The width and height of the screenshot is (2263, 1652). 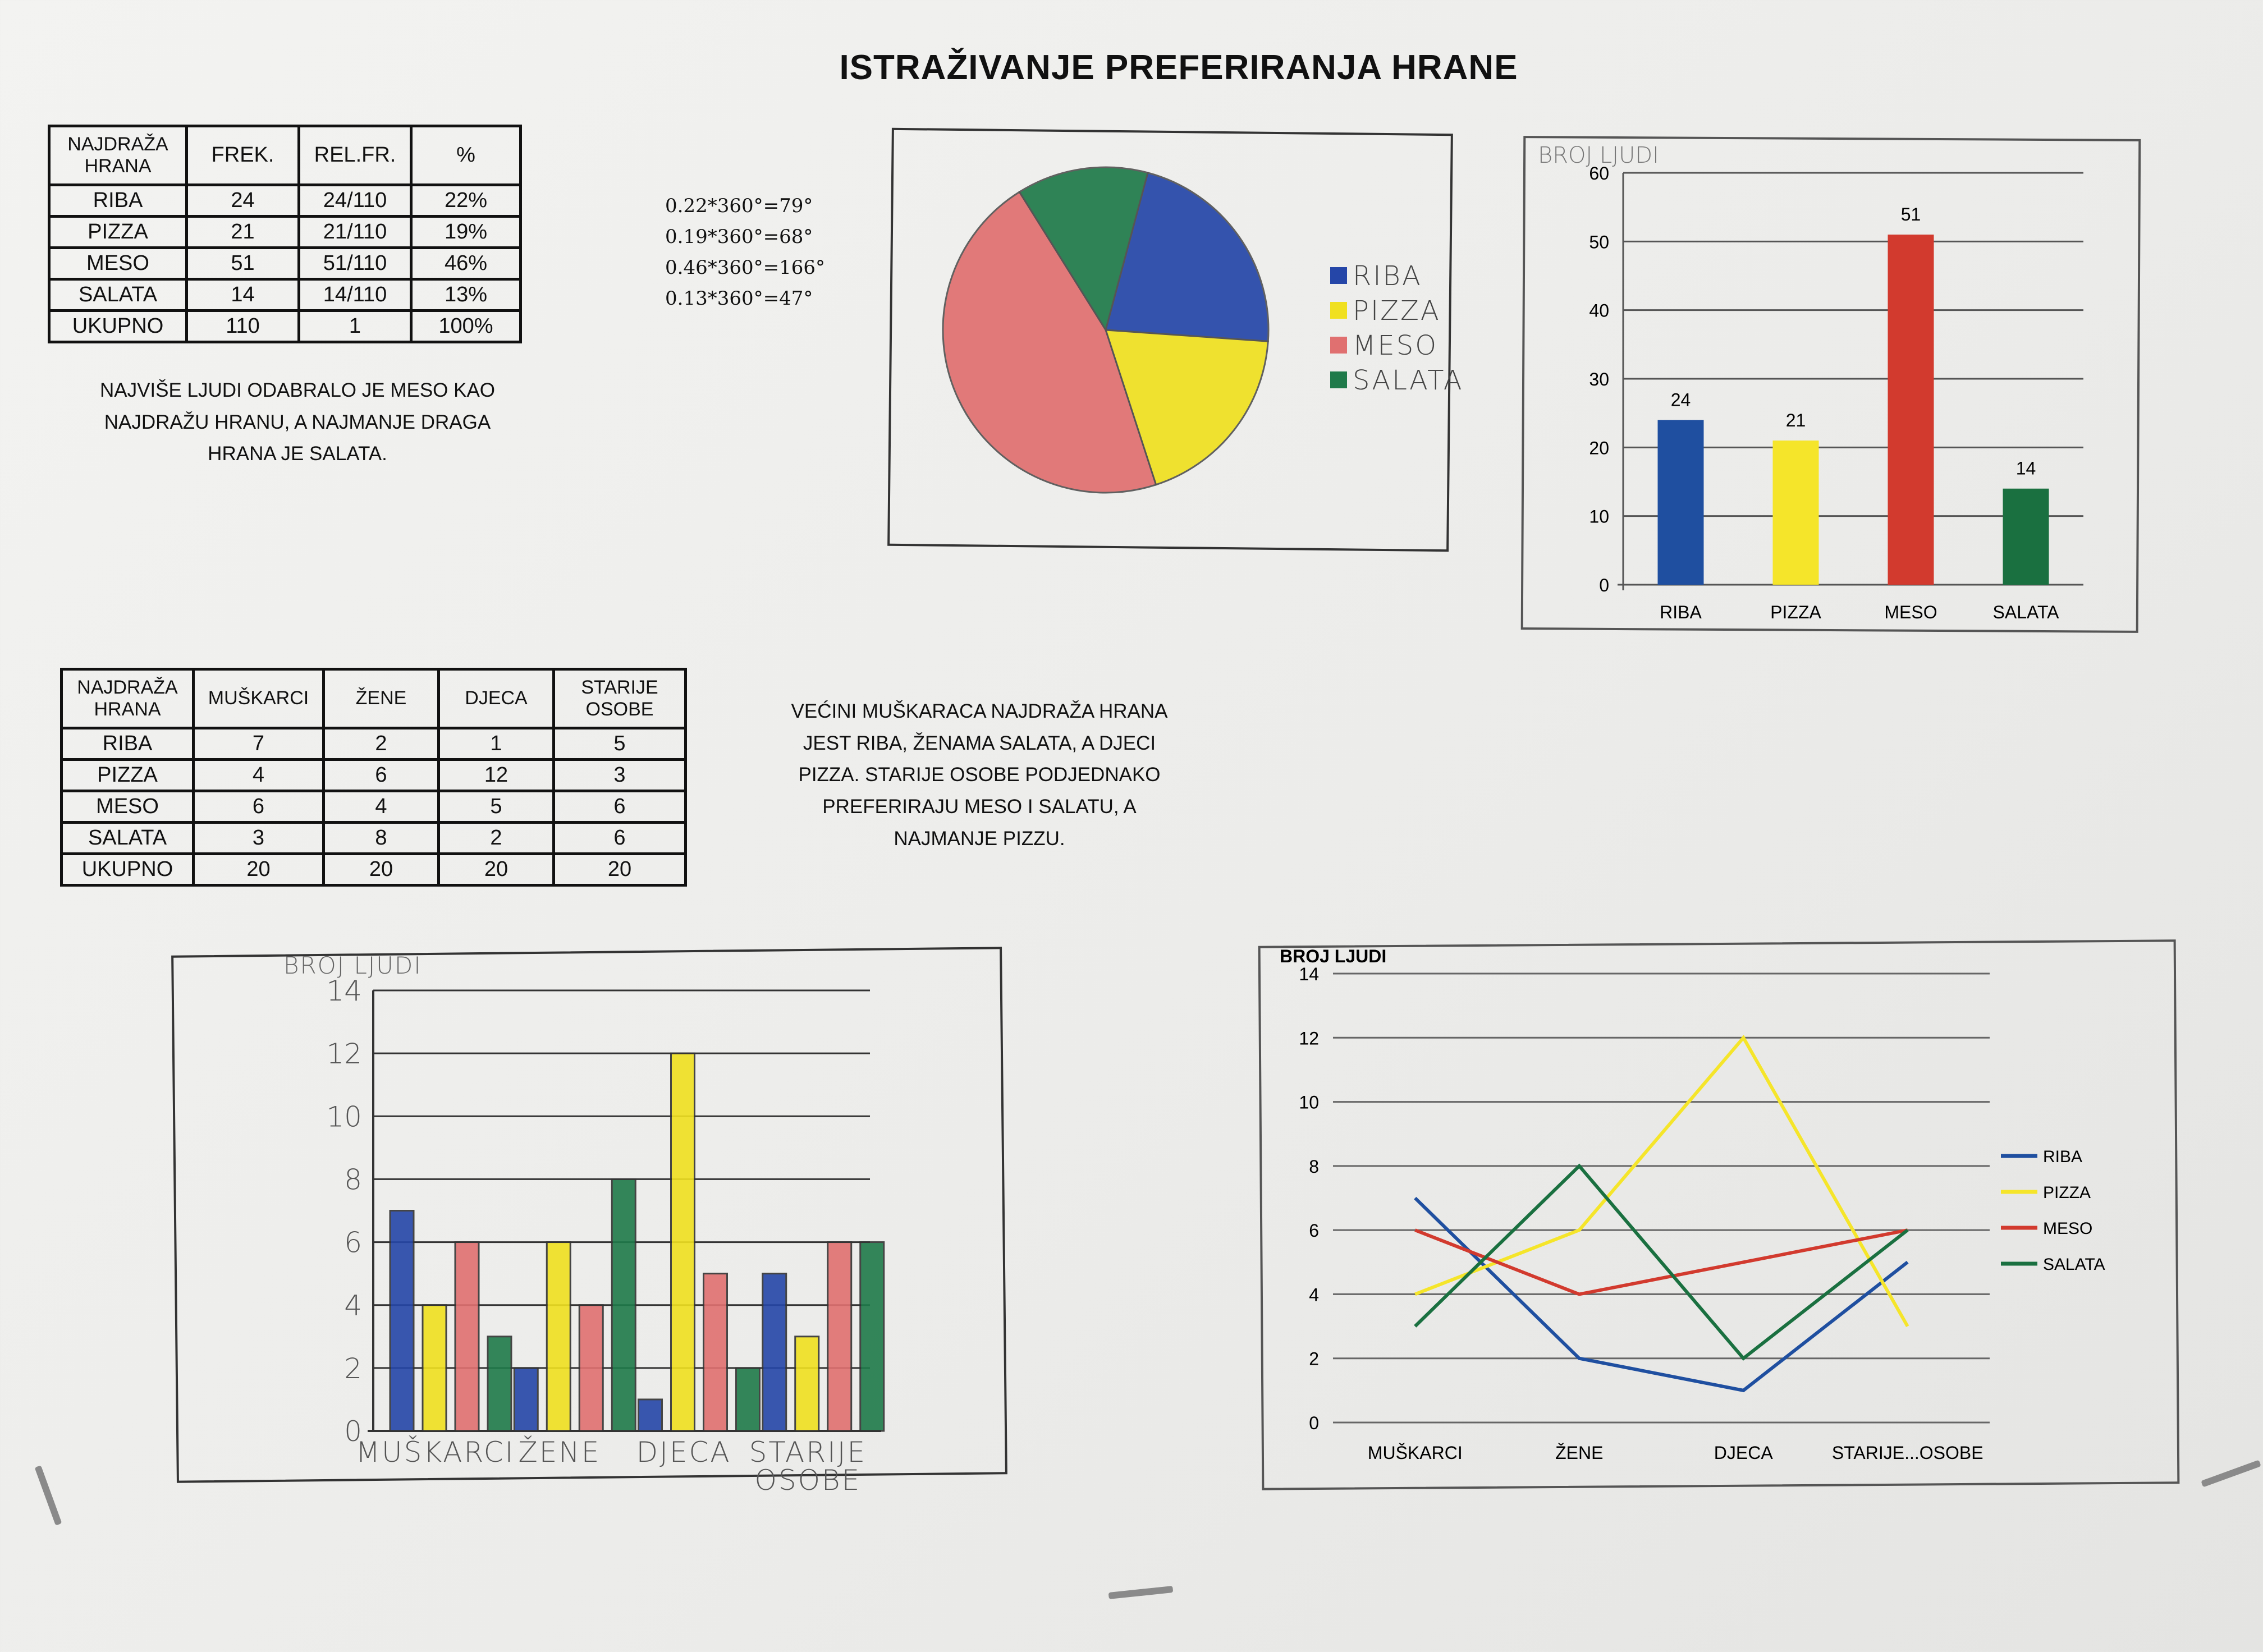 I want to click on table2-cell: 1, so click(x=496, y=744).